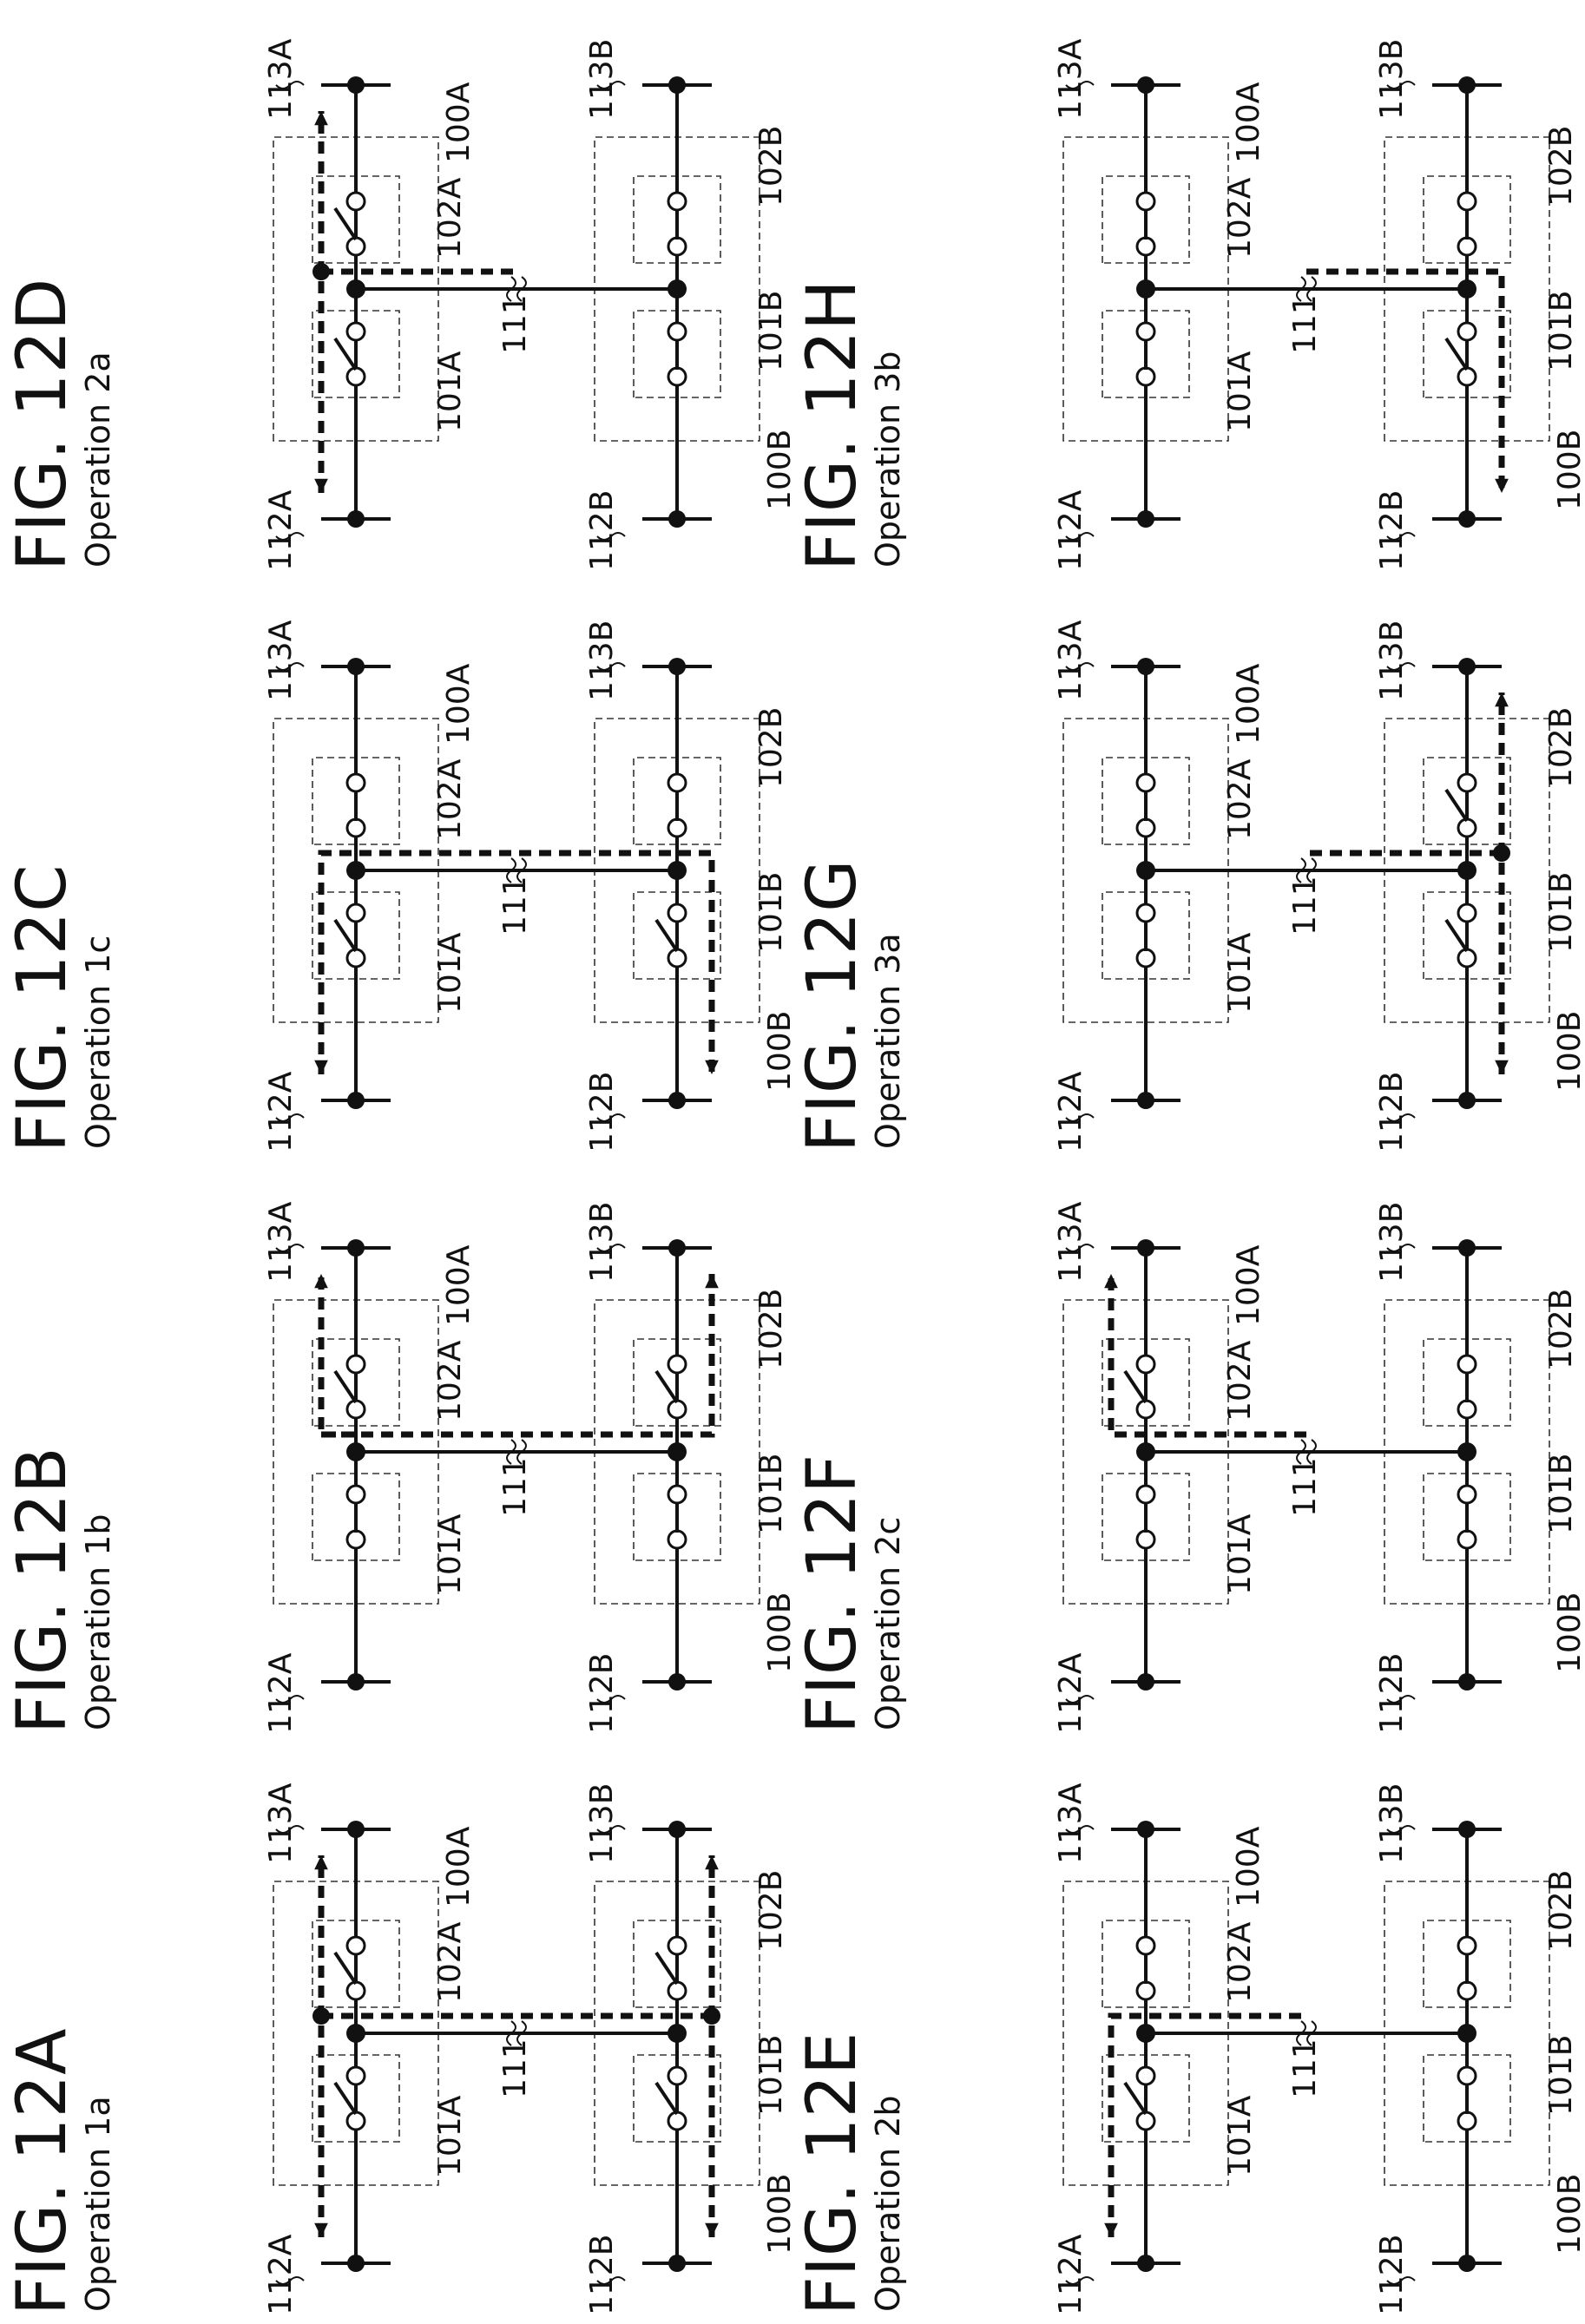  Describe the element at coordinates (42, 2171) in the screenshot. I see `figure-title: FIG. 12A` at that location.